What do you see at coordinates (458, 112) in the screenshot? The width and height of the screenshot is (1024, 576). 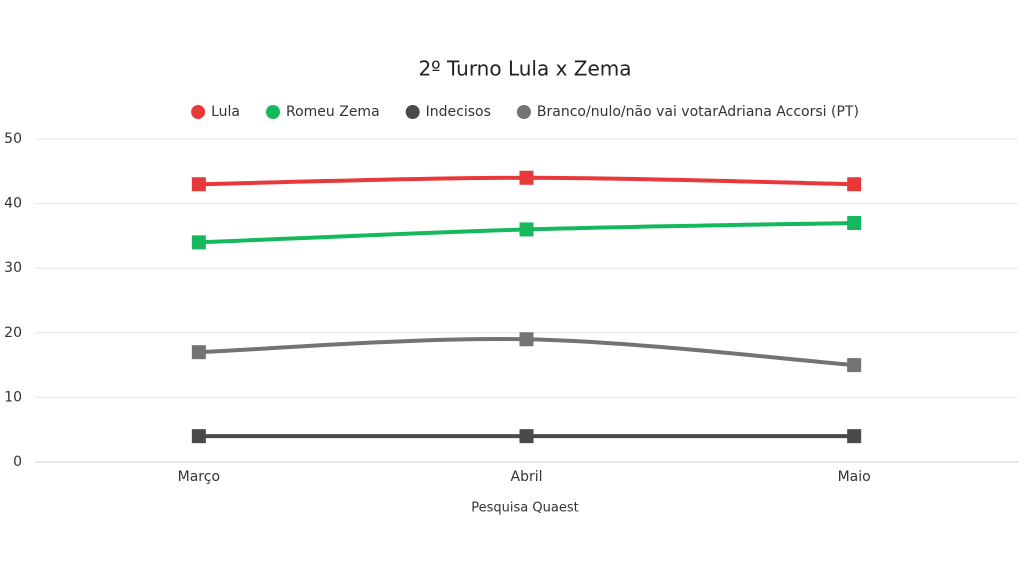 I see `legend-label: Indecisos` at bounding box center [458, 112].